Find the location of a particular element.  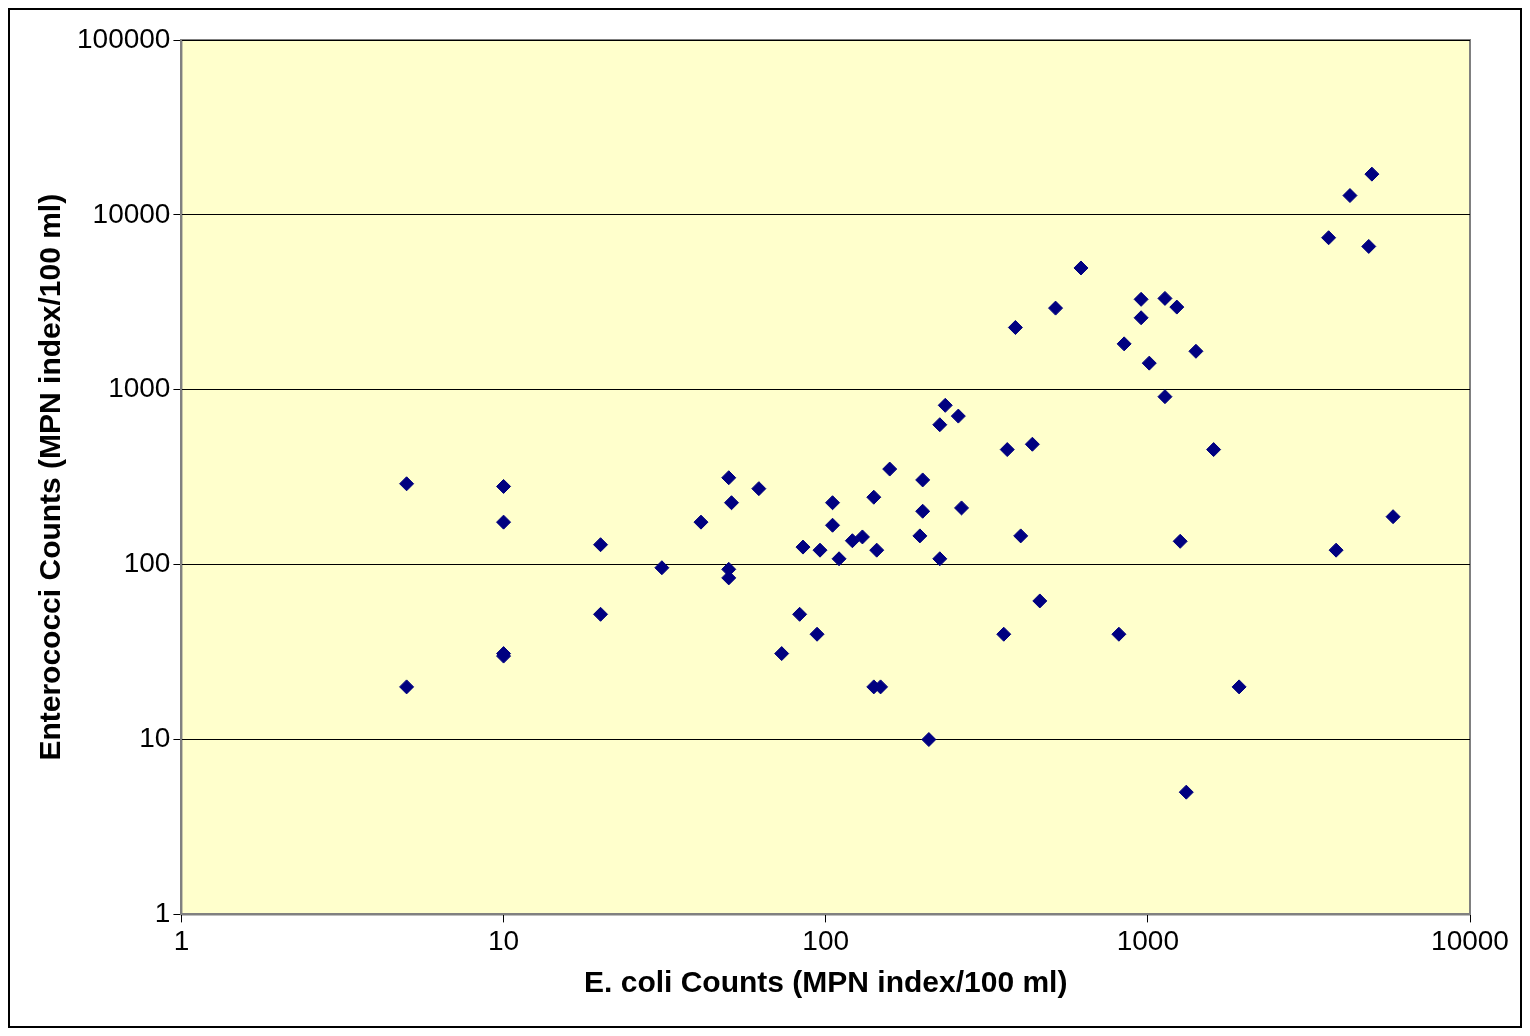

y-tick-label: 1 is located at coordinates (162, 913).